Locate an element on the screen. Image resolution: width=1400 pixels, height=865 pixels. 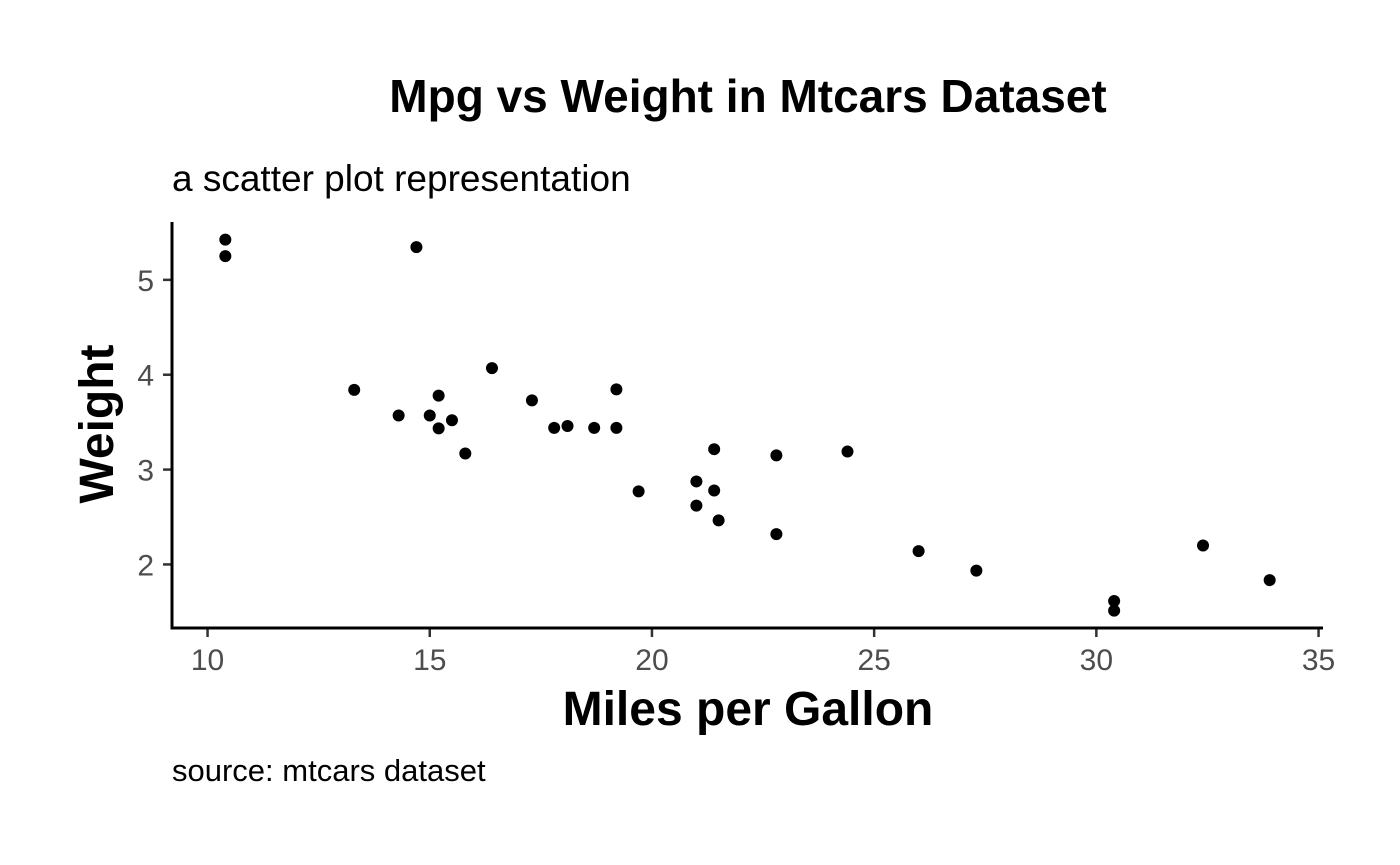
y-tick-label: 3 is located at coordinates (145, 471).